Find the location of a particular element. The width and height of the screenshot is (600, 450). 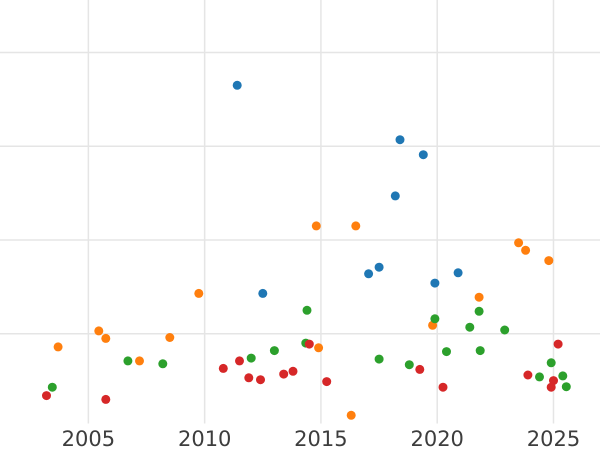

x-axis-tick-labels: 2005 2010 2015 2020 2025 is located at coordinates (321, 438).